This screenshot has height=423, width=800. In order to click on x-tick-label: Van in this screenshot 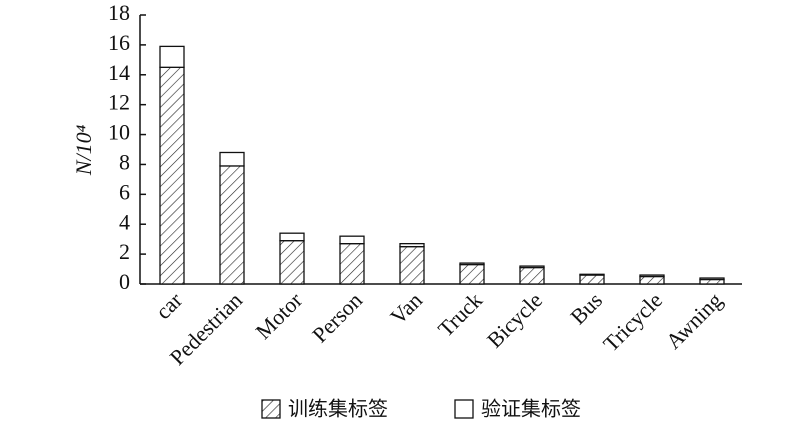, I will do `click(406, 308)`.